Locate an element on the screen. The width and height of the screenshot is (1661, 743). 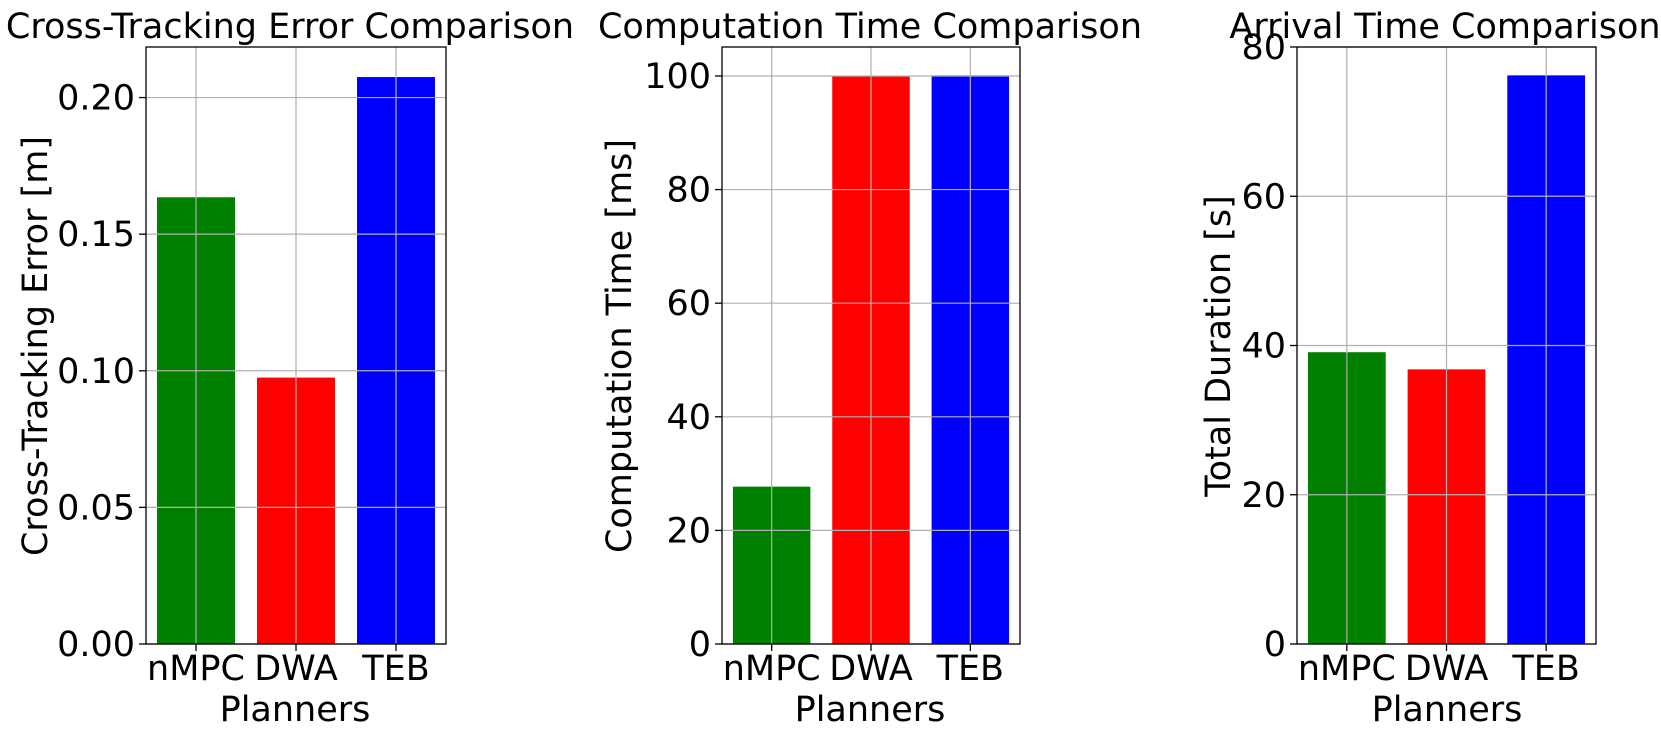
y-tick-label: 0.10 is located at coordinates (96, 372).